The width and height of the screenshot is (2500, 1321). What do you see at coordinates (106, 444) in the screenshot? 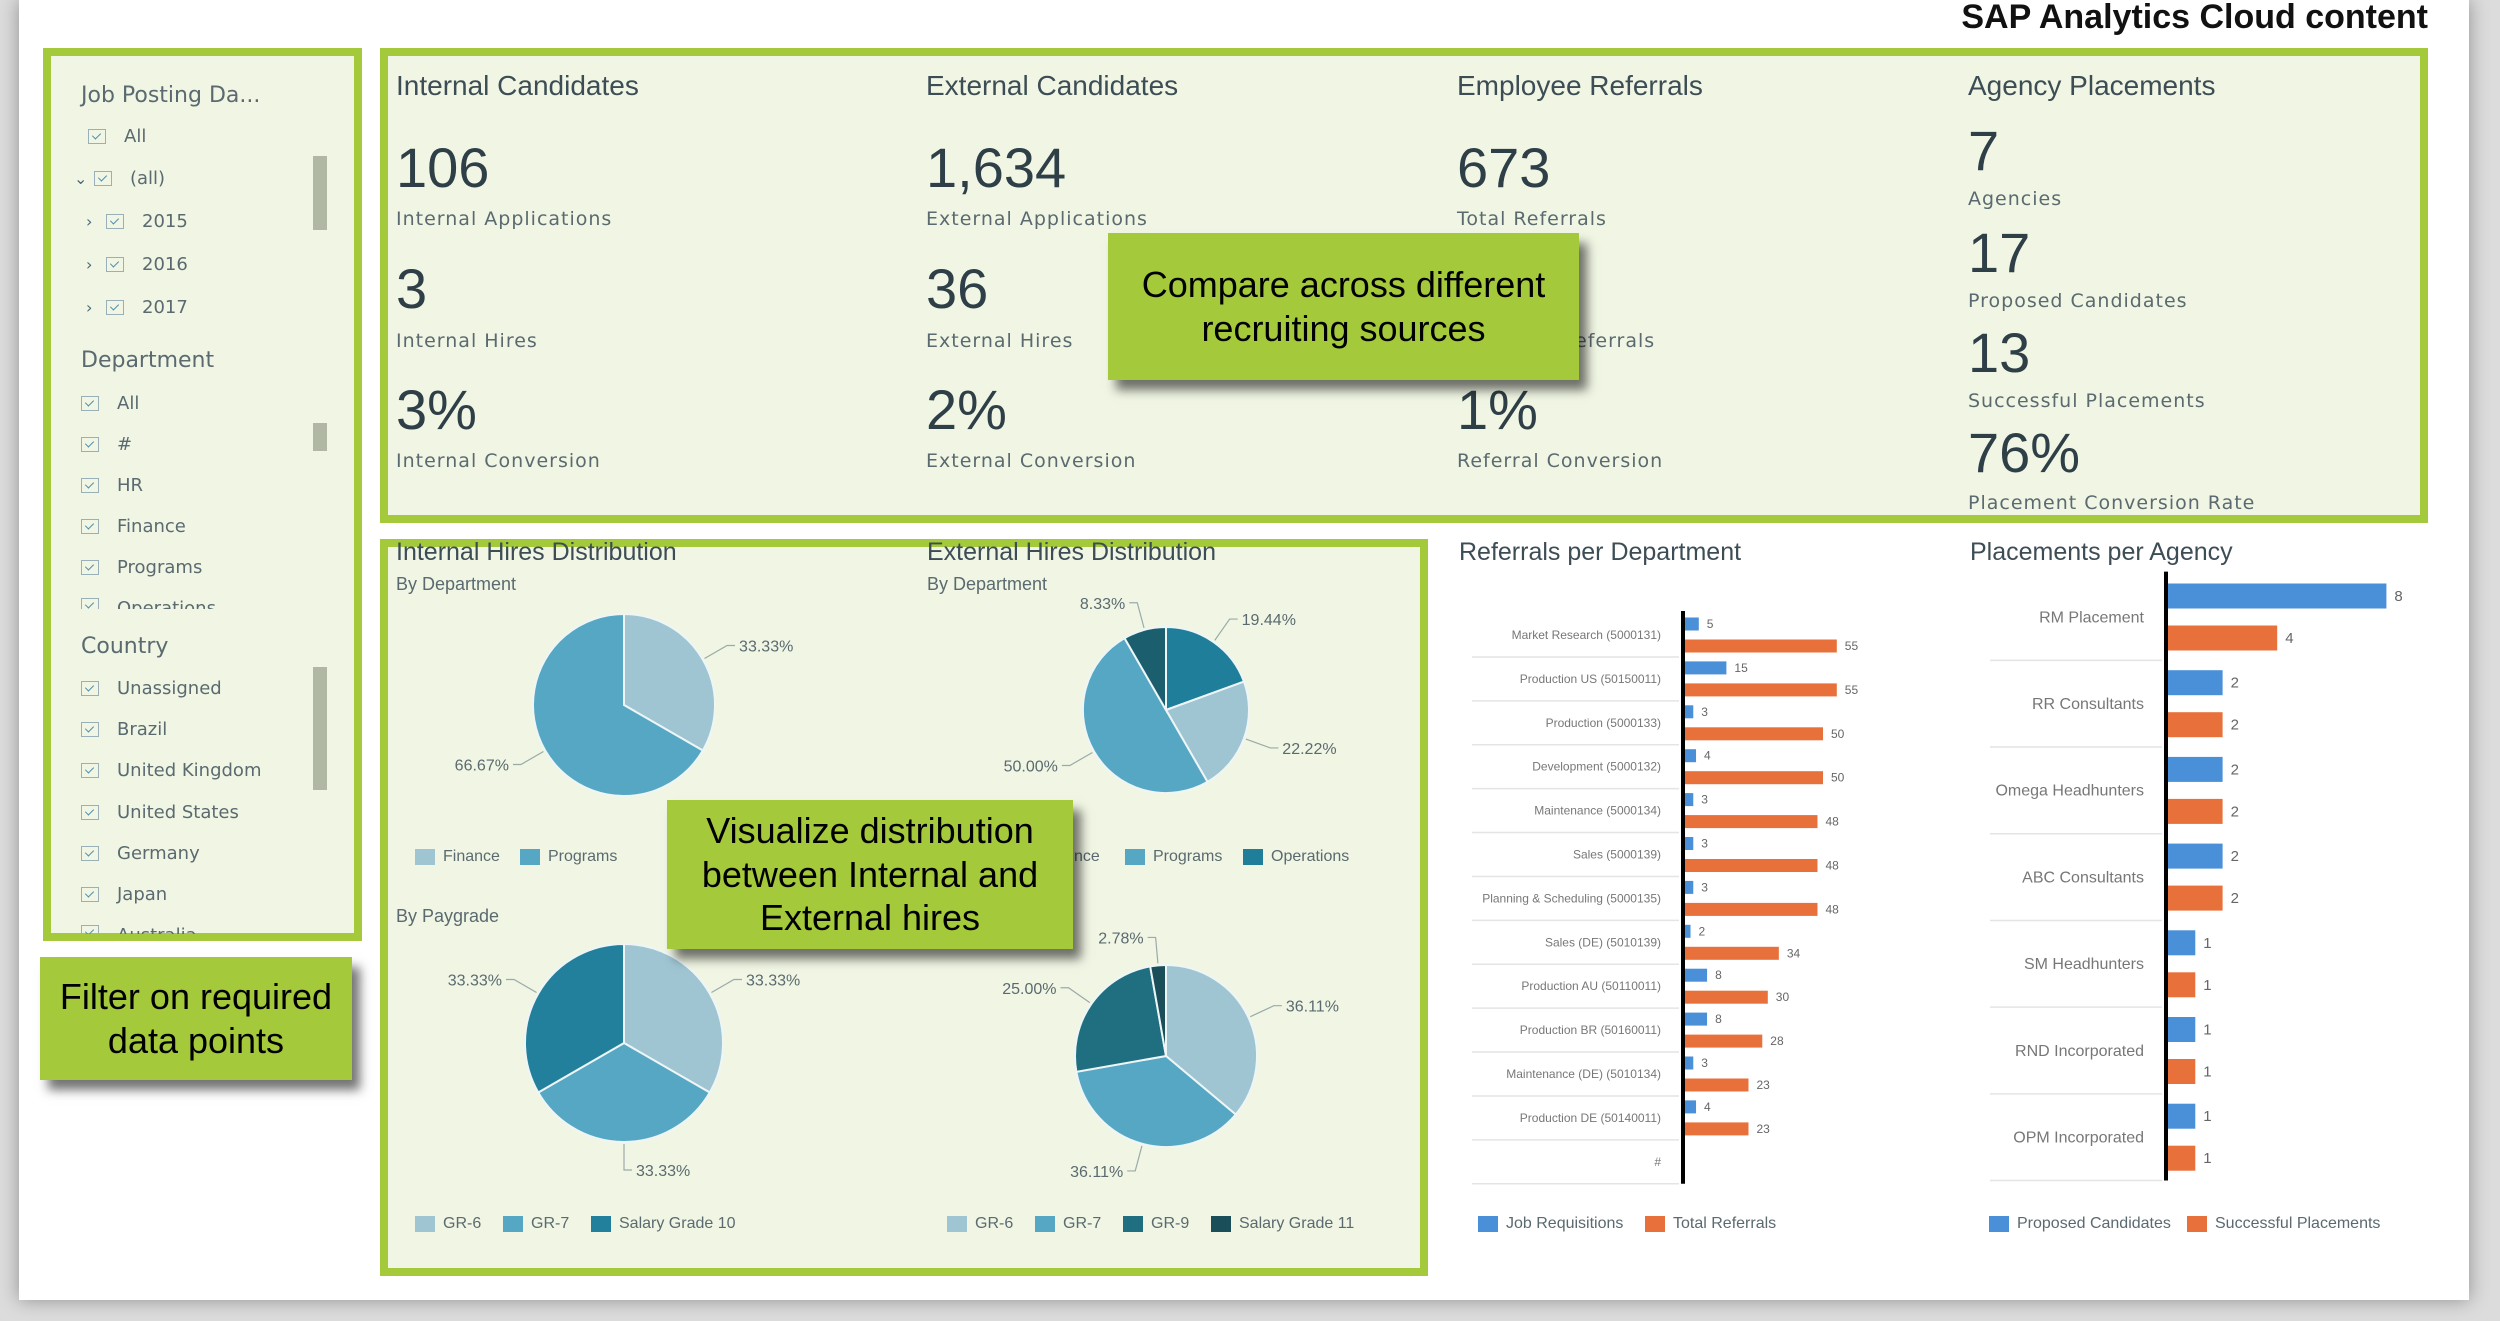
I see `filter-item-department: #` at bounding box center [106, 444].